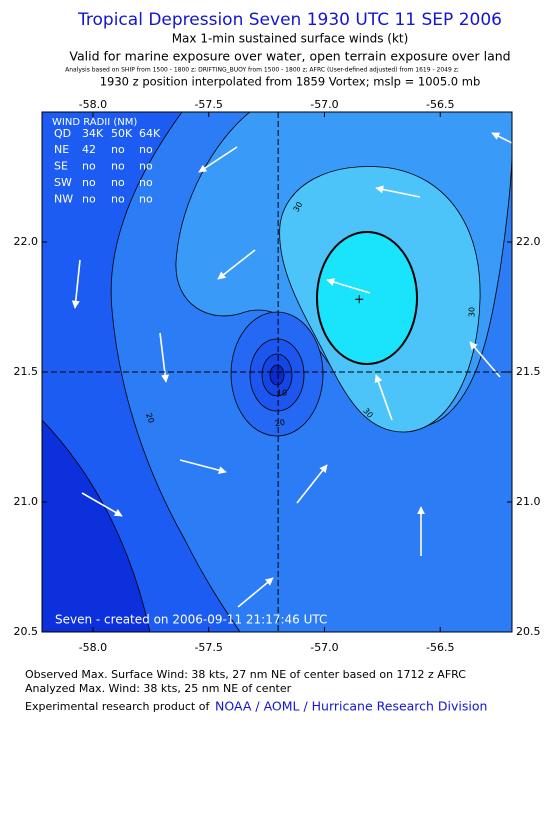 This screenshot has width=560, height=815. Describe the element at coordinates (93, 133) in the screenshot. I see `radii-header: 34K` at that location.